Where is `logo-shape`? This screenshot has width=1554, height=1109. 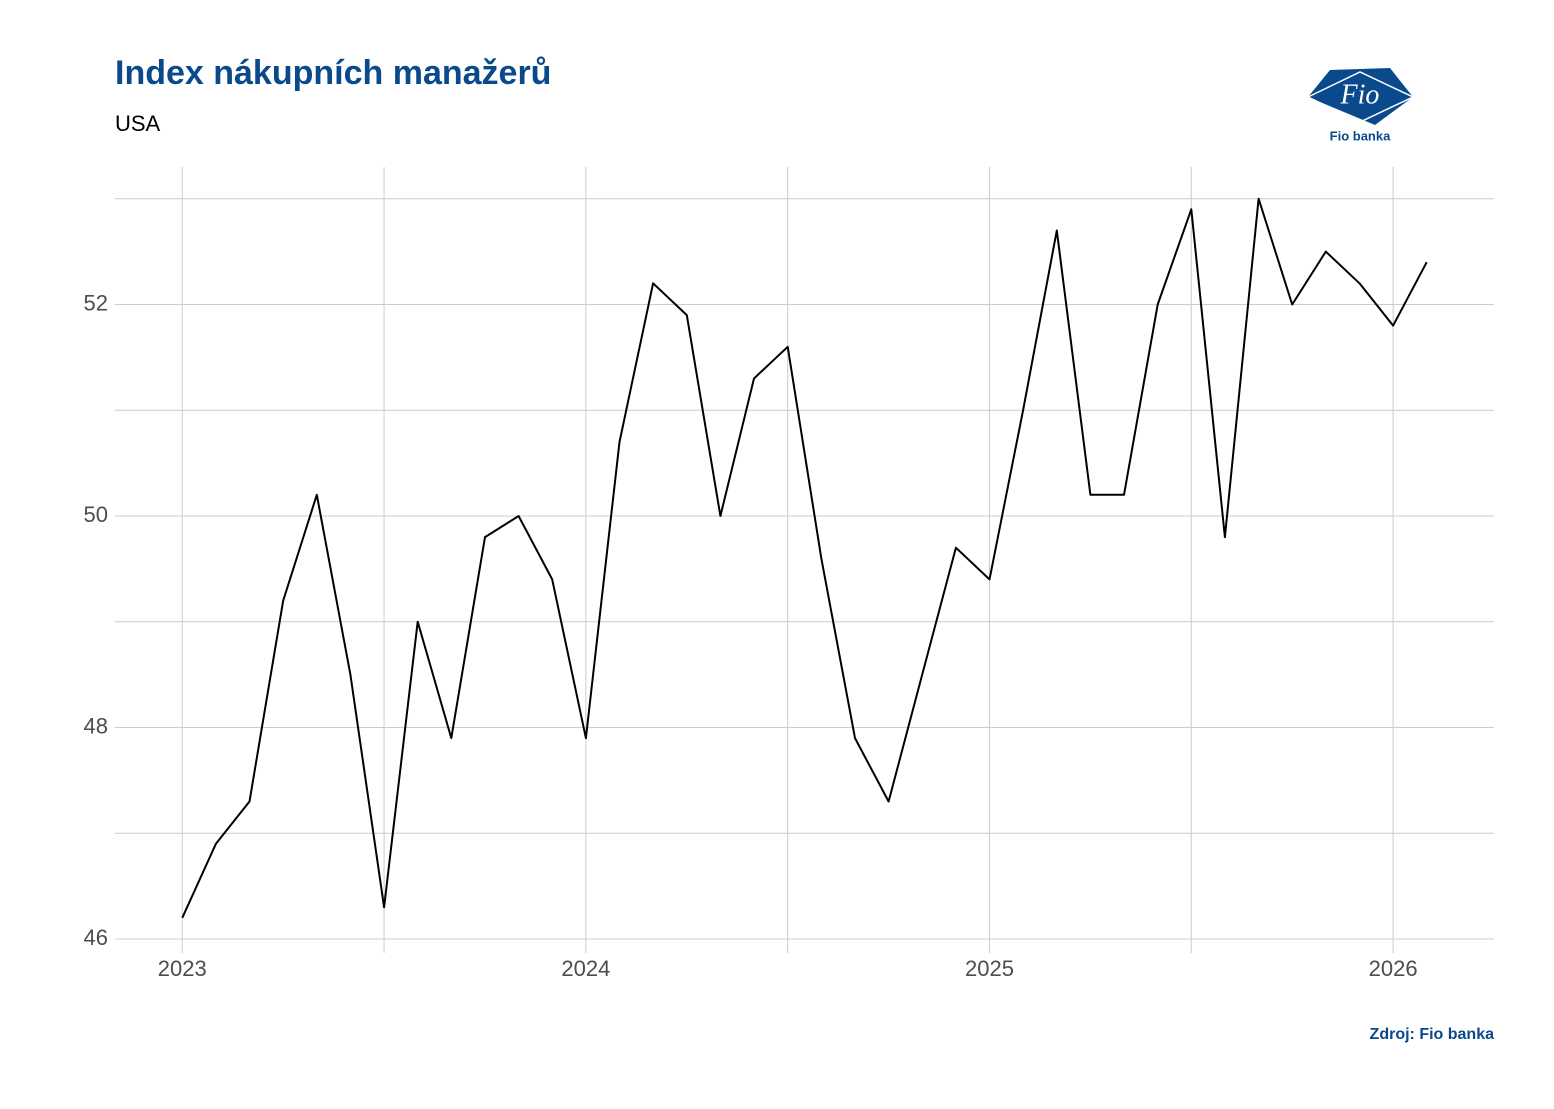 logo-shape is located at coordinates (1360, 96).